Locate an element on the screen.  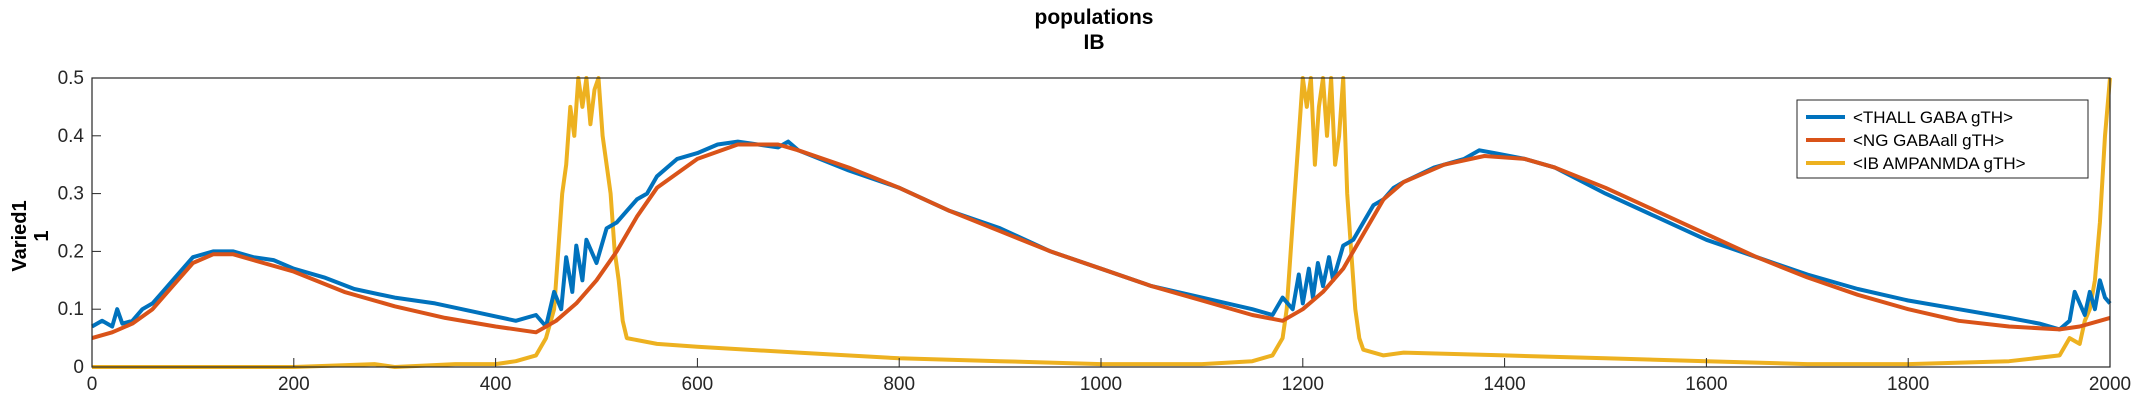
chart-title: populations is located at coordinates (1094, 17).